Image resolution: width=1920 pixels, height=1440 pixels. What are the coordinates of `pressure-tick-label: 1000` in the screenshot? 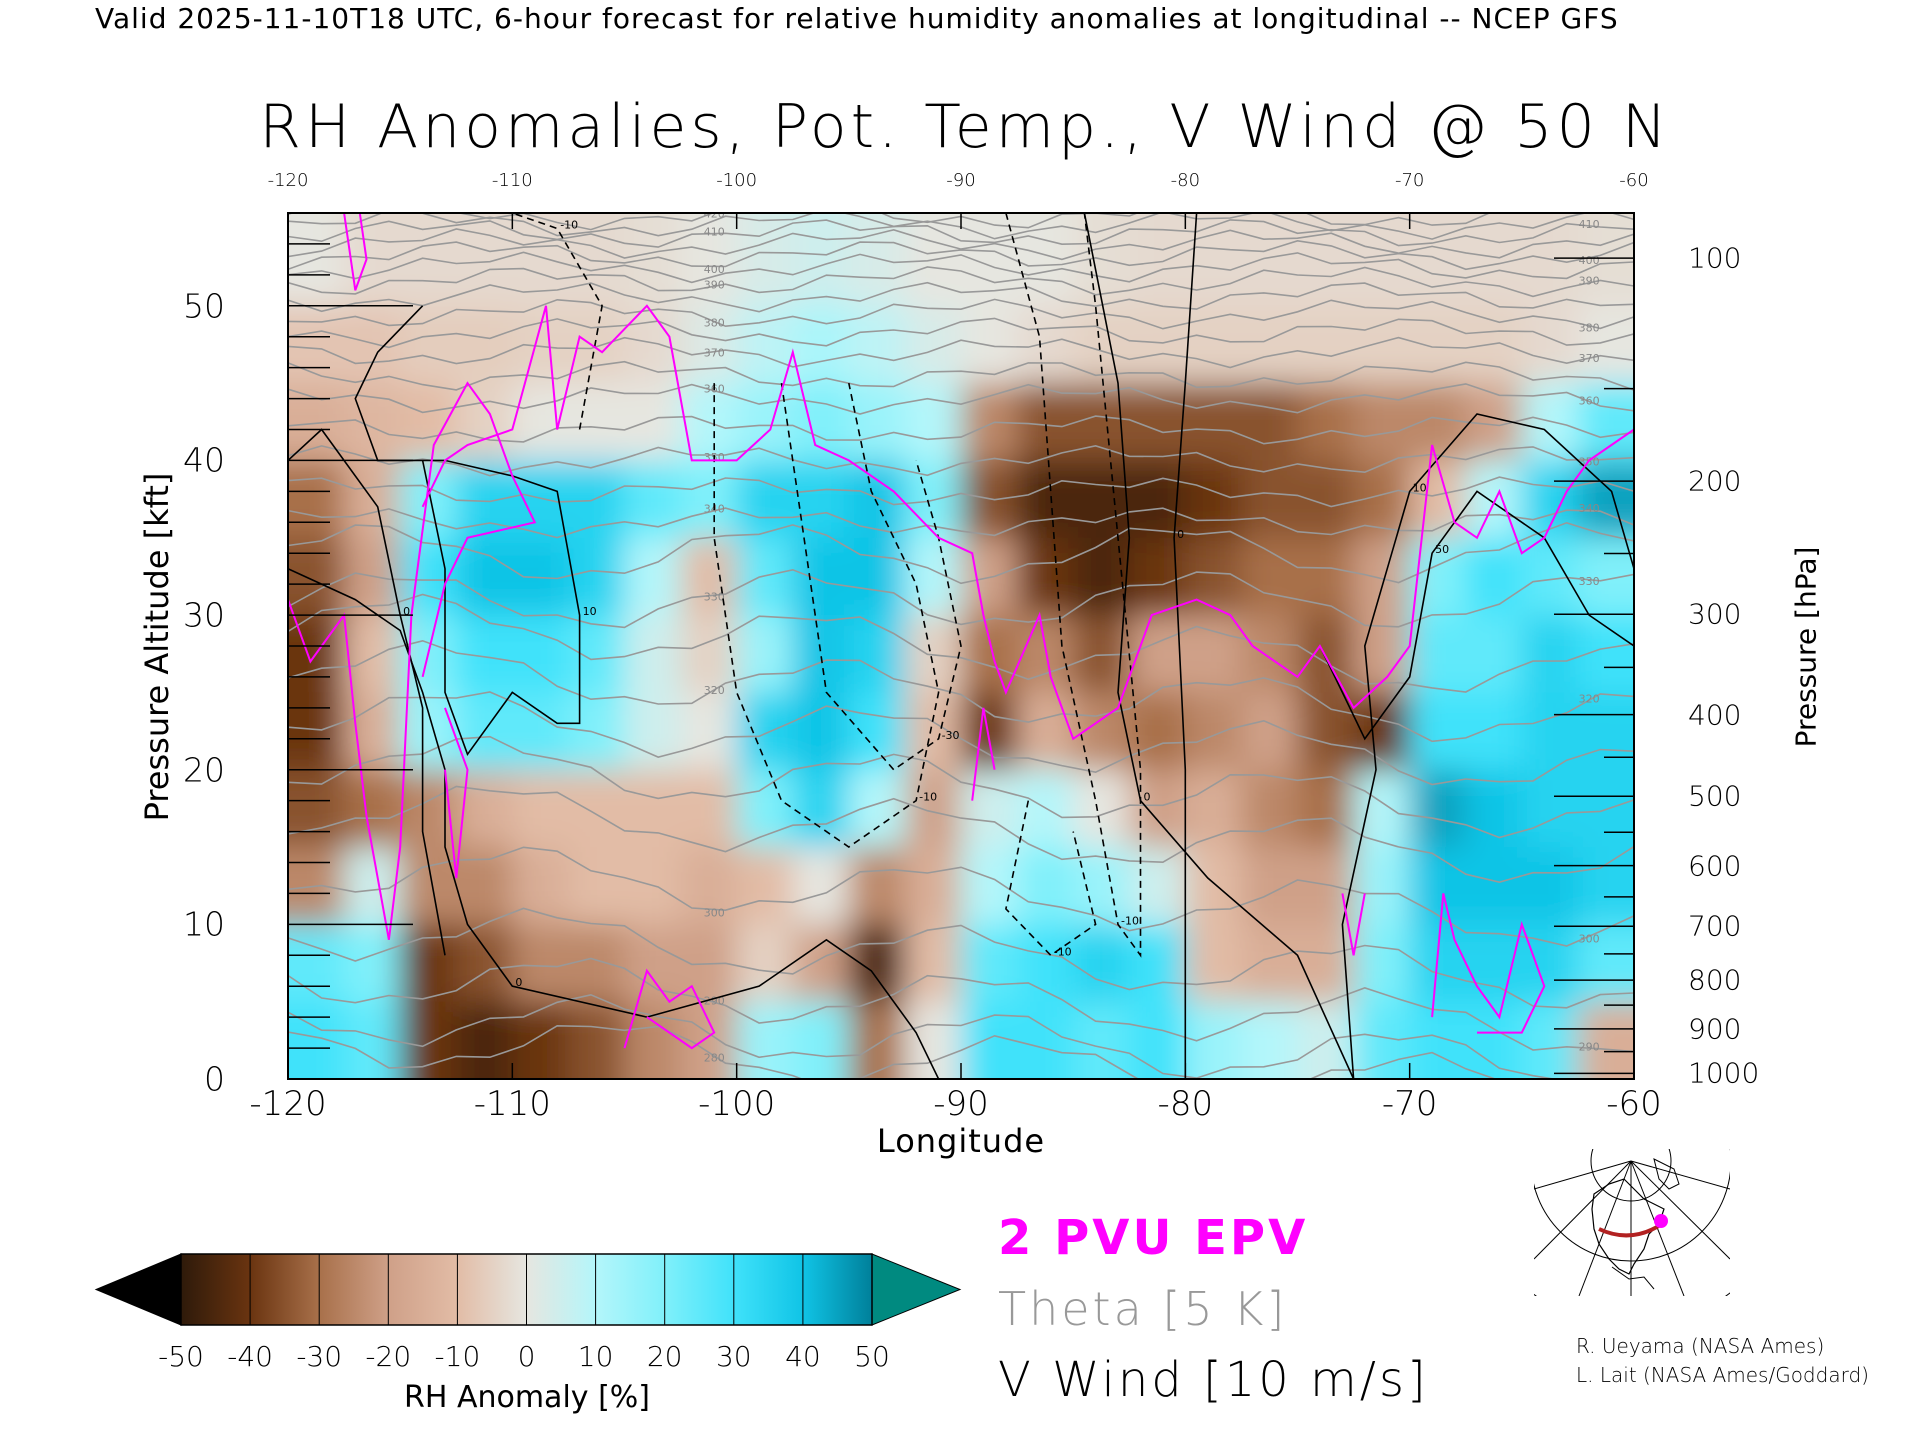 It's located at (1724, 1073).